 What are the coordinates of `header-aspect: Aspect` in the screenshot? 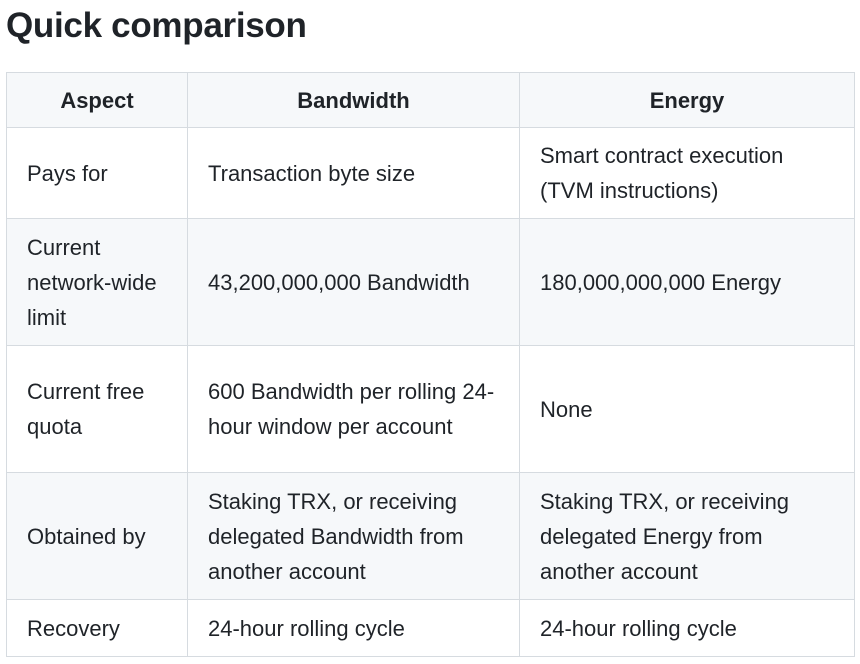 It's located at (97, 100).